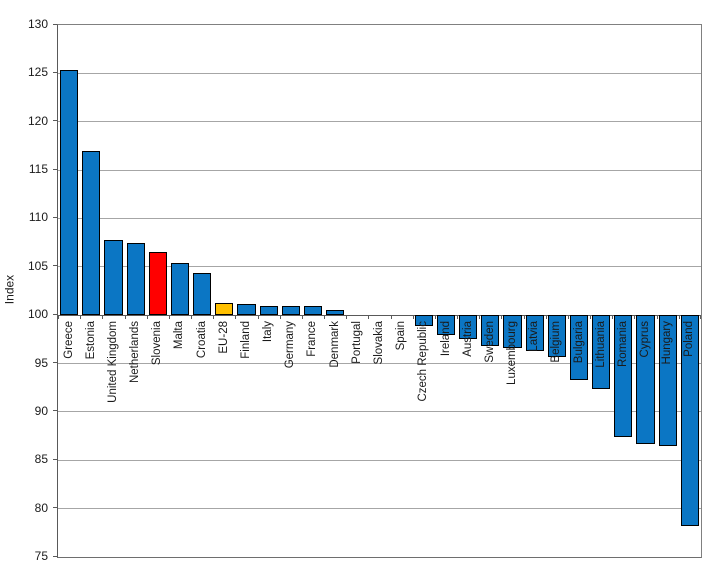 This screenshot has height=579, width=709. Describe the element at coordinates (534, 336) in the screenshot. I see `category-label-latvia: Latvia` at that location.